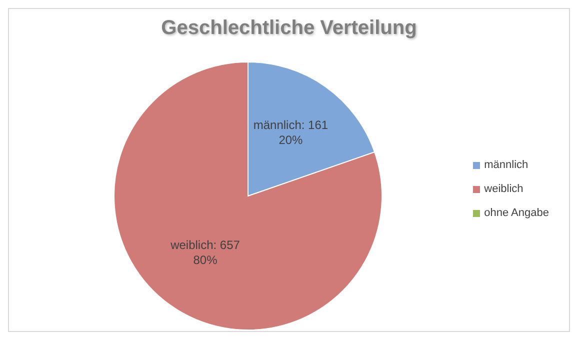 The width and height of the screenshot is (578, 338). I want to click on legend-label: weiblich, so click(504, 189).